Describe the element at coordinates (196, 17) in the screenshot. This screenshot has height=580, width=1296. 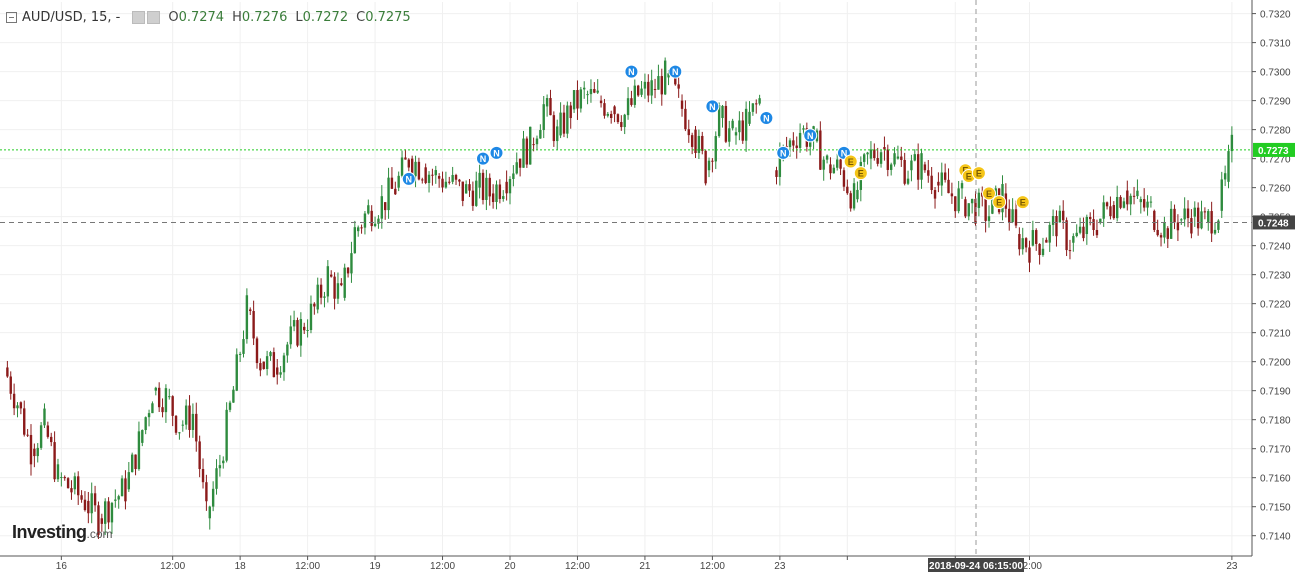
I see `open-value: O0.7274` at that location.